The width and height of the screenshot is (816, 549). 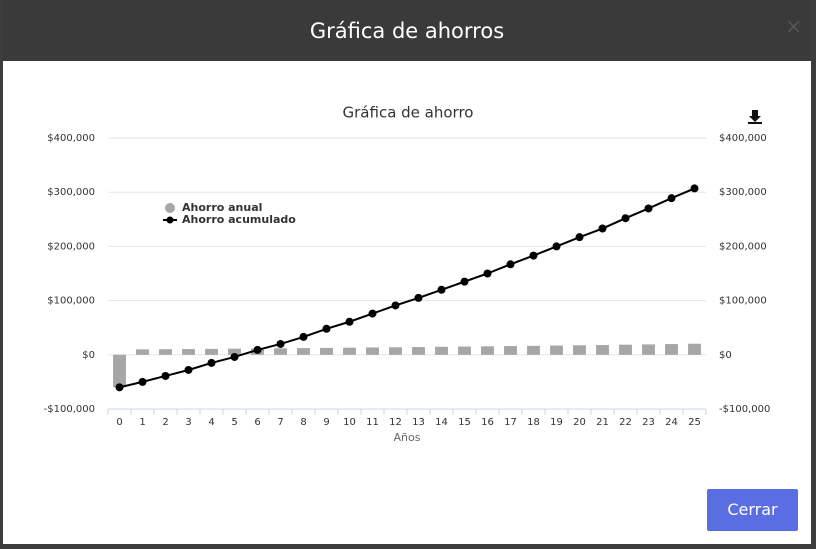 I want to click on x-tick-label: 23, so click(x=648, y=422).